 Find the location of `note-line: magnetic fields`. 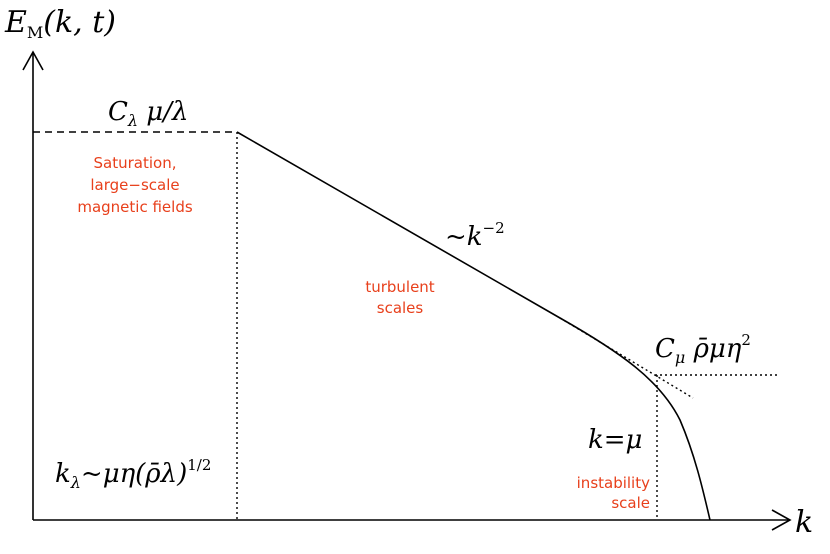

note-line: magnetic fields is located at coordinates (134, 207).